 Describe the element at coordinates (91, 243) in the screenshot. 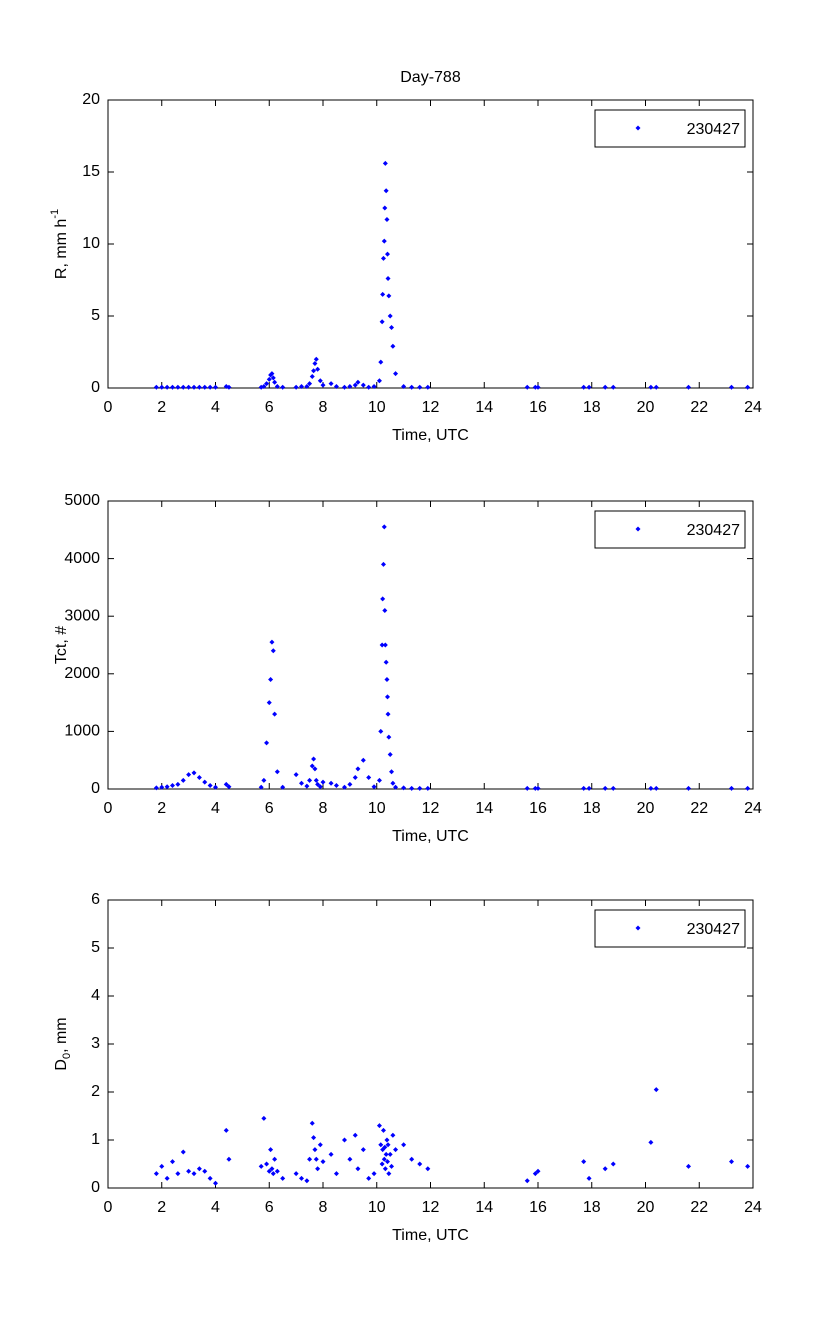

I see `y-tick-label: 10` at that location.